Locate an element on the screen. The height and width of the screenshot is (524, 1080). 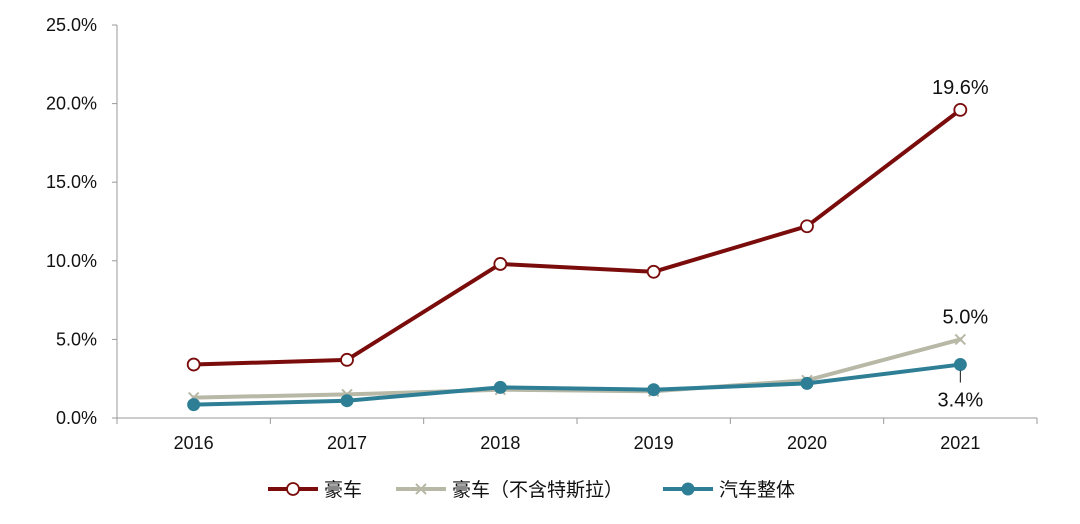
legend-label-1: 豪车（不含特斯拉） is located at coordinates (537, 490).